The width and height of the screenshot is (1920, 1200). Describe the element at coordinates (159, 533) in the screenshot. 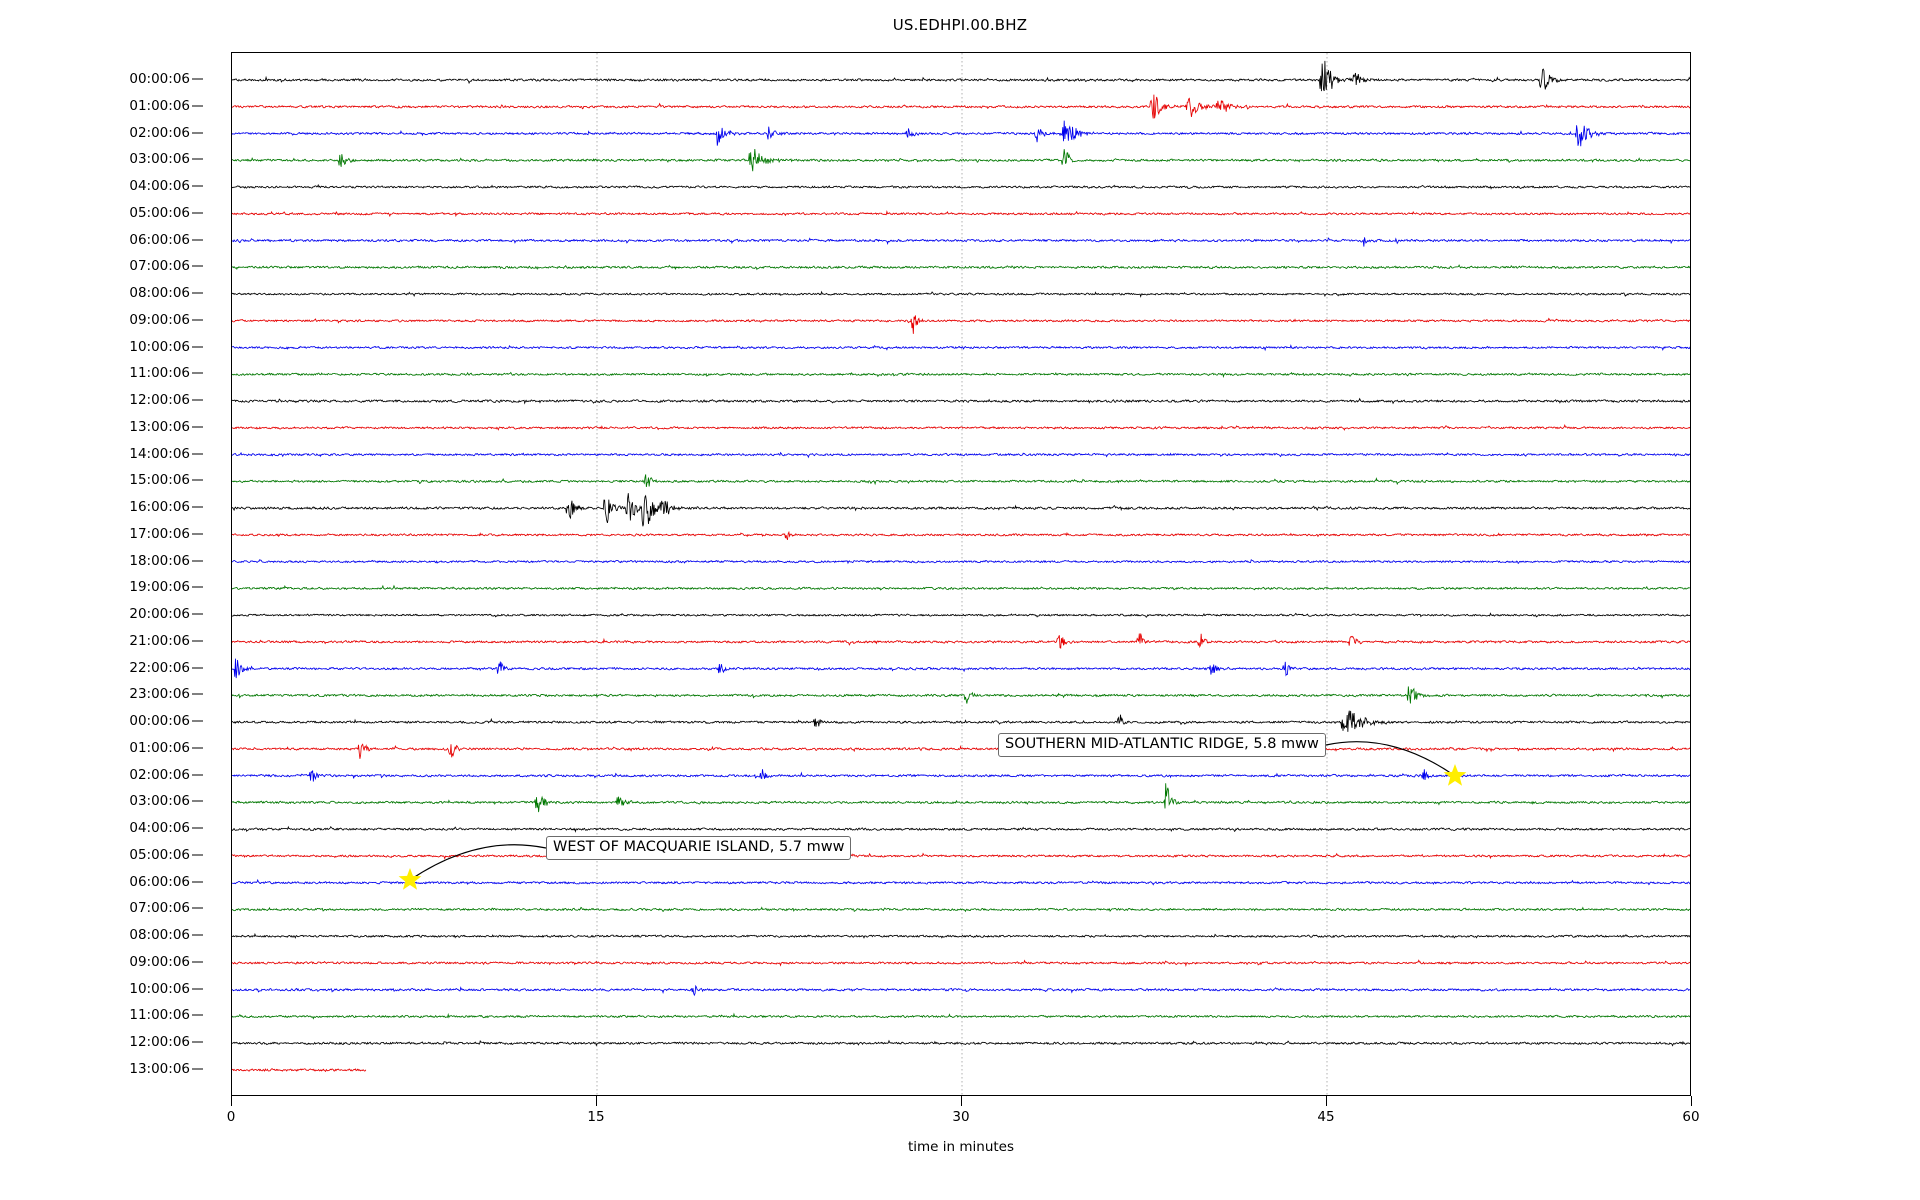

I see `y-tick-label-17: 17:00:06` at that location.